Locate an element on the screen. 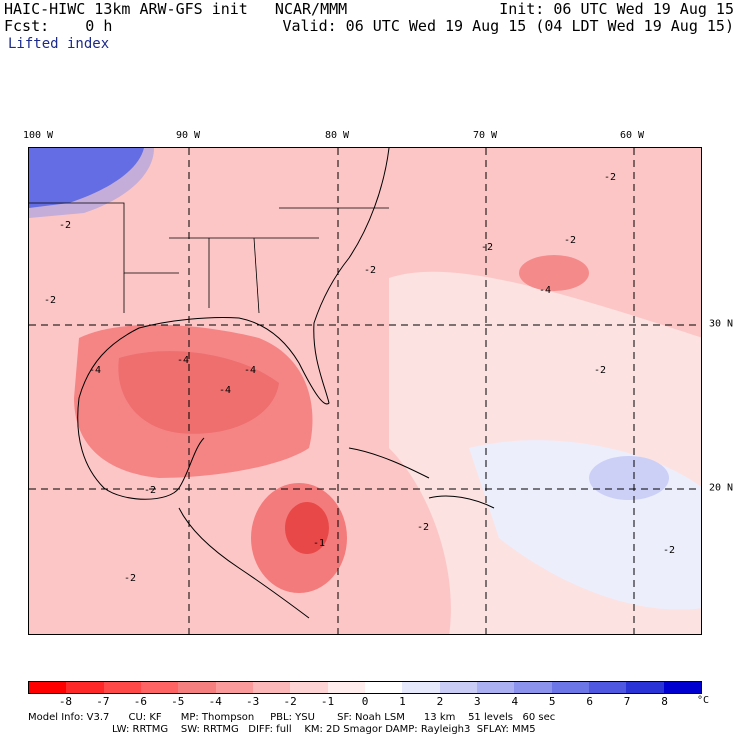 This screenshot has height=740, width=740. lon-label-90w: 90 W is located at coordinates (188, 135).